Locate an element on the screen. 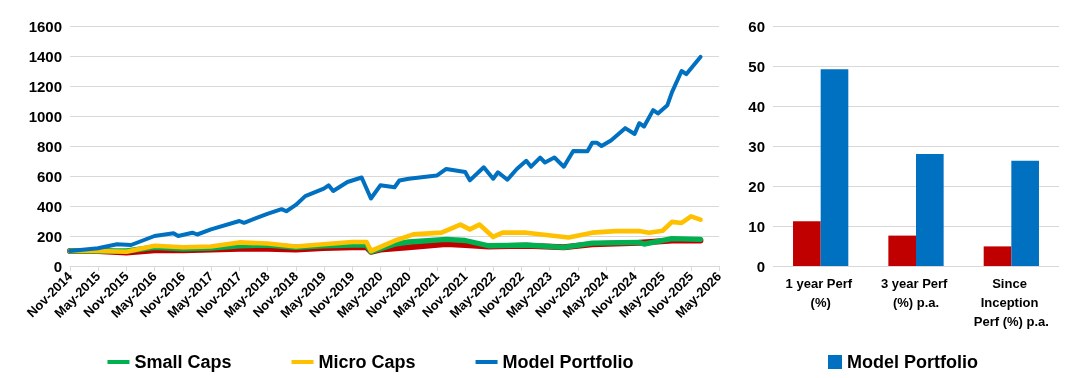 This screenshot has height=378, width=1087. legend-label: Micro Caps is located at coordinates (367, 362).